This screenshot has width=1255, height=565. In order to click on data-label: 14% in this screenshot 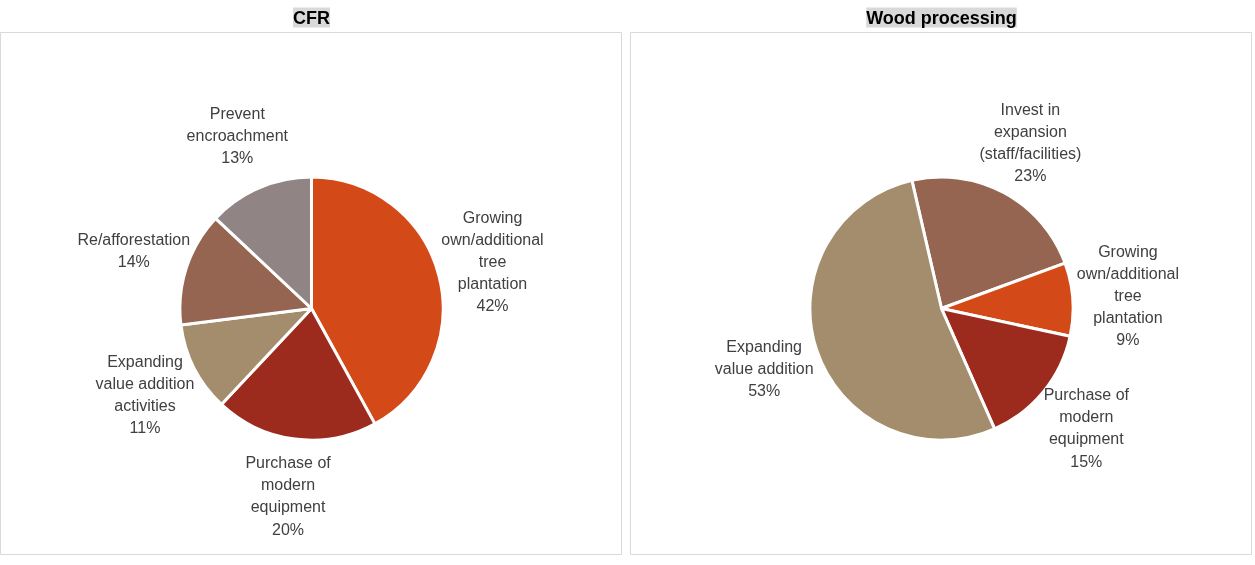, I will do `click(133, 261)`.